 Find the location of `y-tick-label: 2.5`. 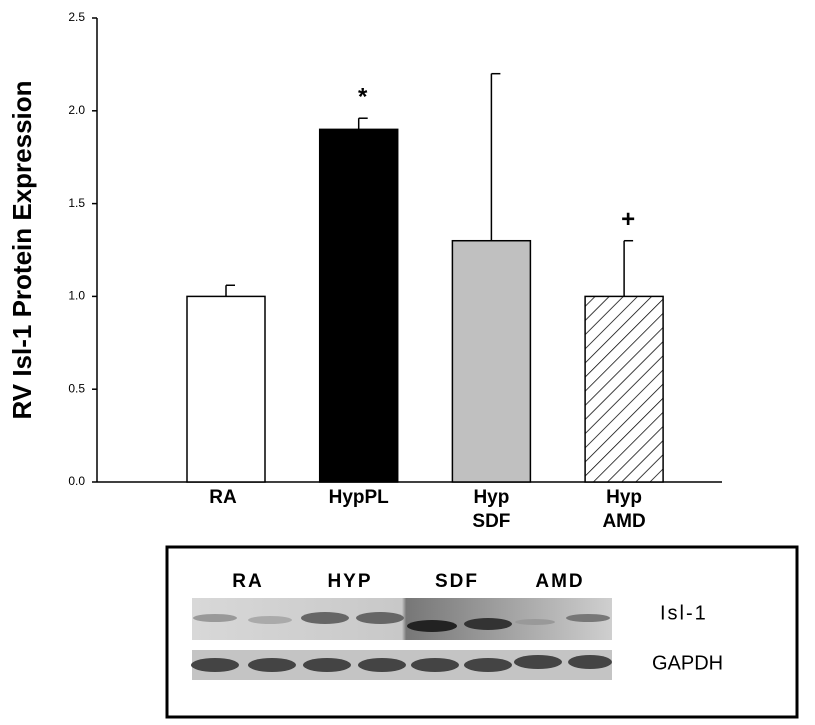

y-tick-label: 2.5 is located at coordinates (76, 17).